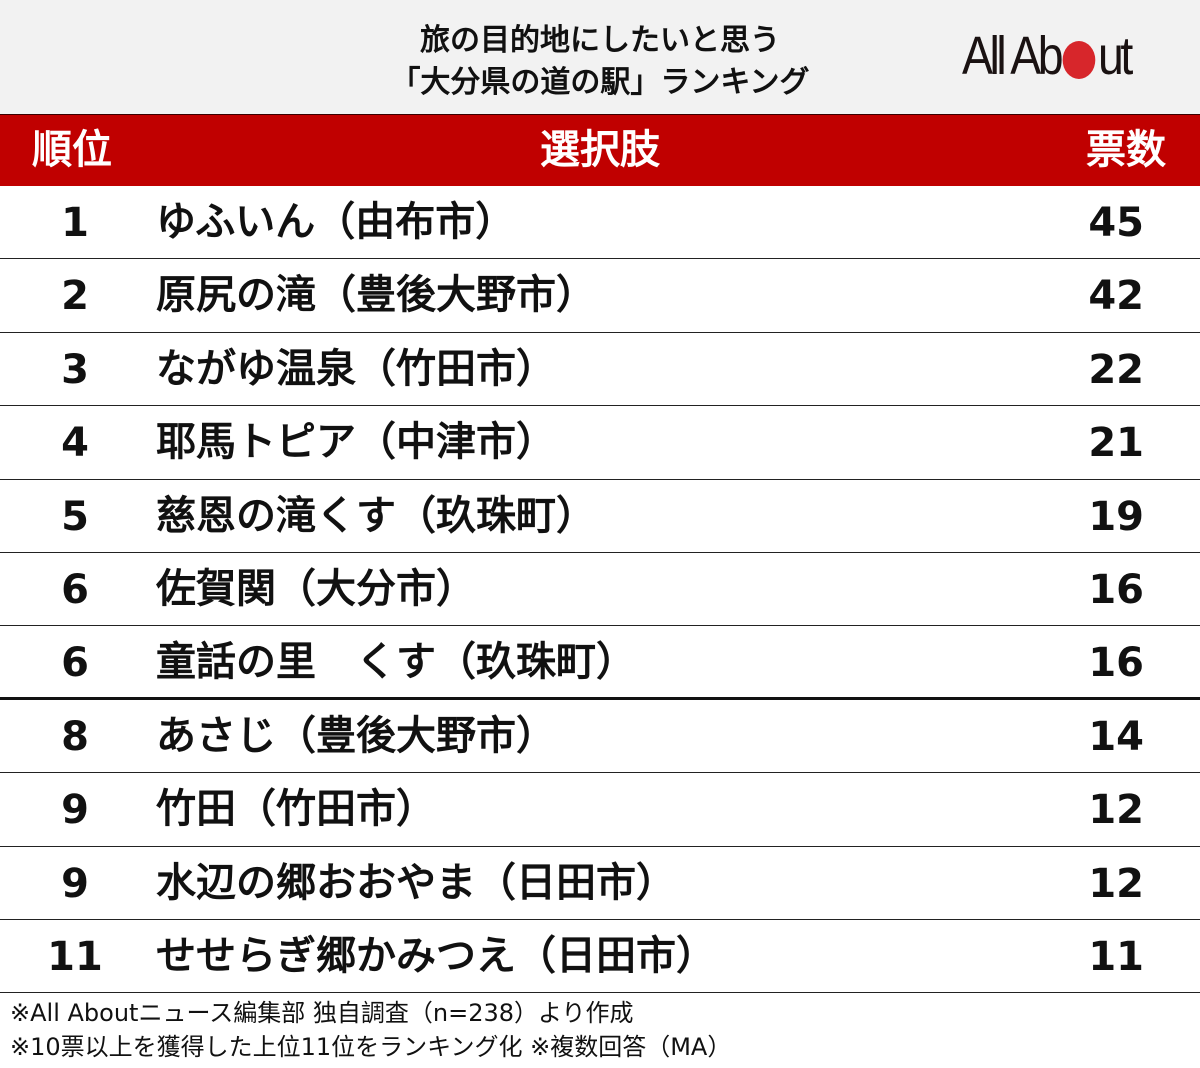  I want to click on table-header: 順位 選択肢 票数, so click(600, 150).